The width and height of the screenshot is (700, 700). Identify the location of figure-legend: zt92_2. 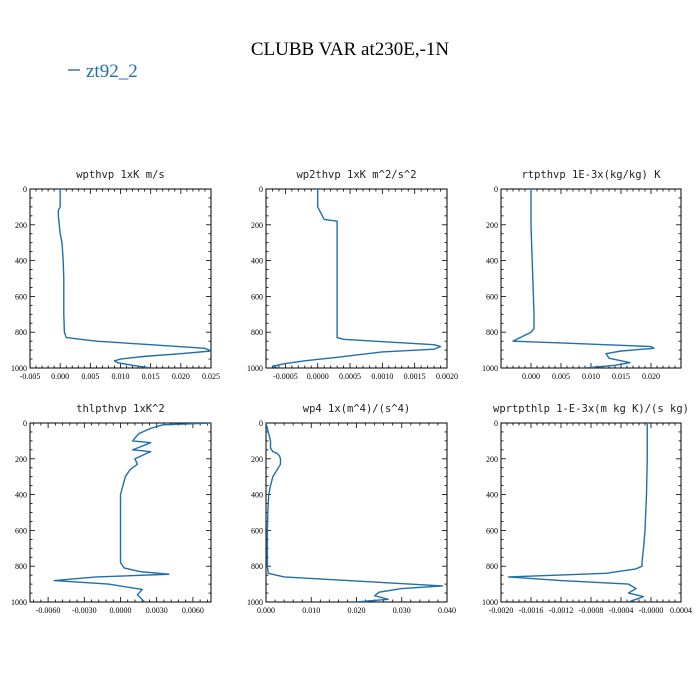
(103, 71).